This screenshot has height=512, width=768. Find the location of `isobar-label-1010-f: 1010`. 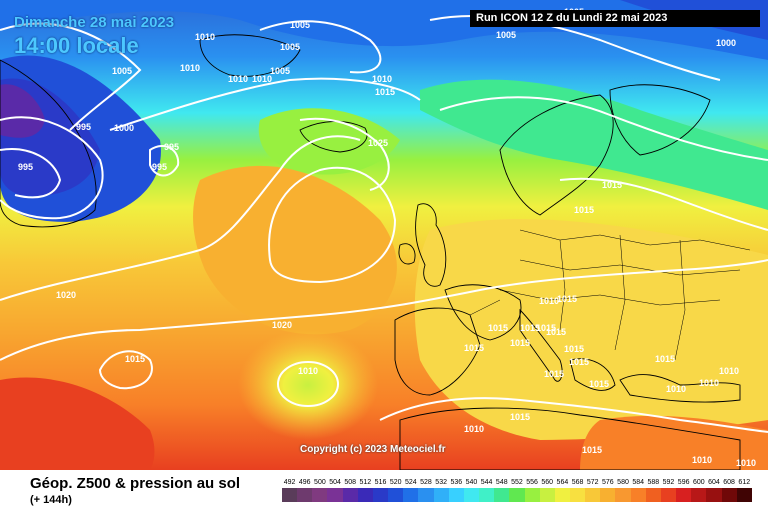

isobar-label-1010-f: 1010 is located at coordinates (308, 371).